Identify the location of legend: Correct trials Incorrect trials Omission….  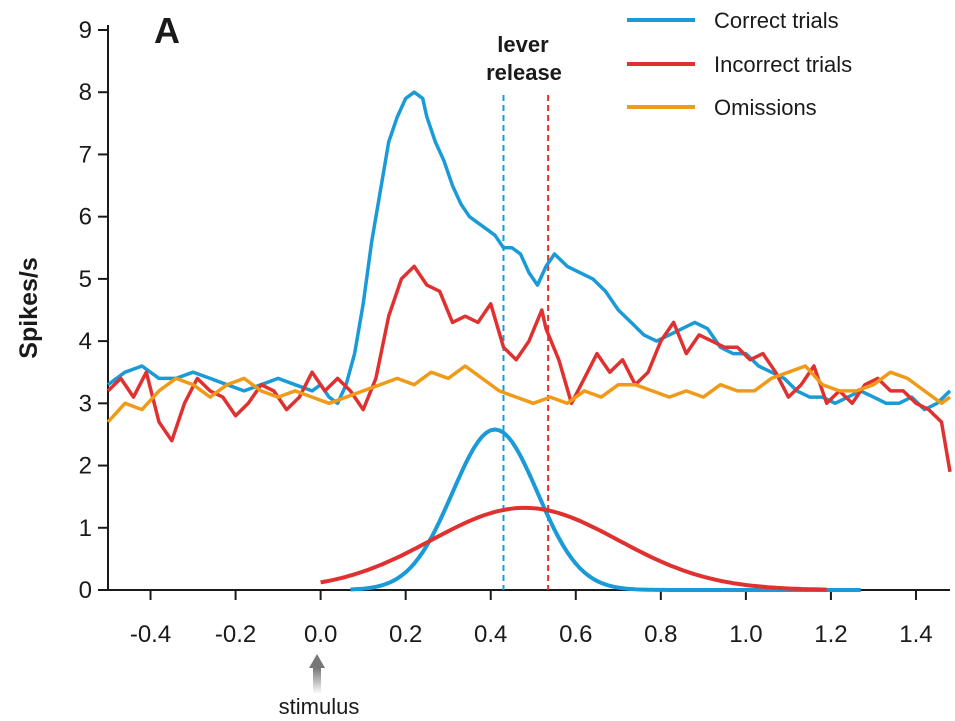
(739, 64).